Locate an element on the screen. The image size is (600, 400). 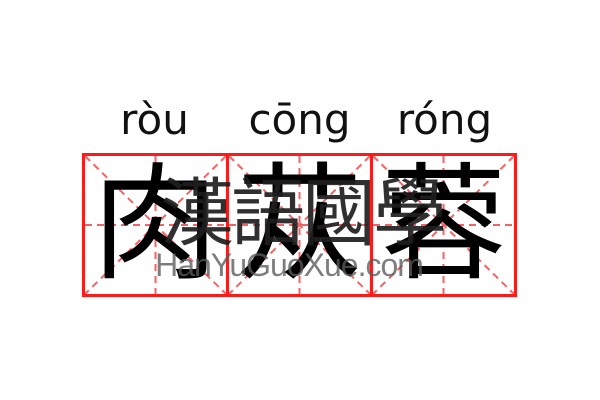
pinyin-syllable-2: cōng is located at coordinates (299, 119).